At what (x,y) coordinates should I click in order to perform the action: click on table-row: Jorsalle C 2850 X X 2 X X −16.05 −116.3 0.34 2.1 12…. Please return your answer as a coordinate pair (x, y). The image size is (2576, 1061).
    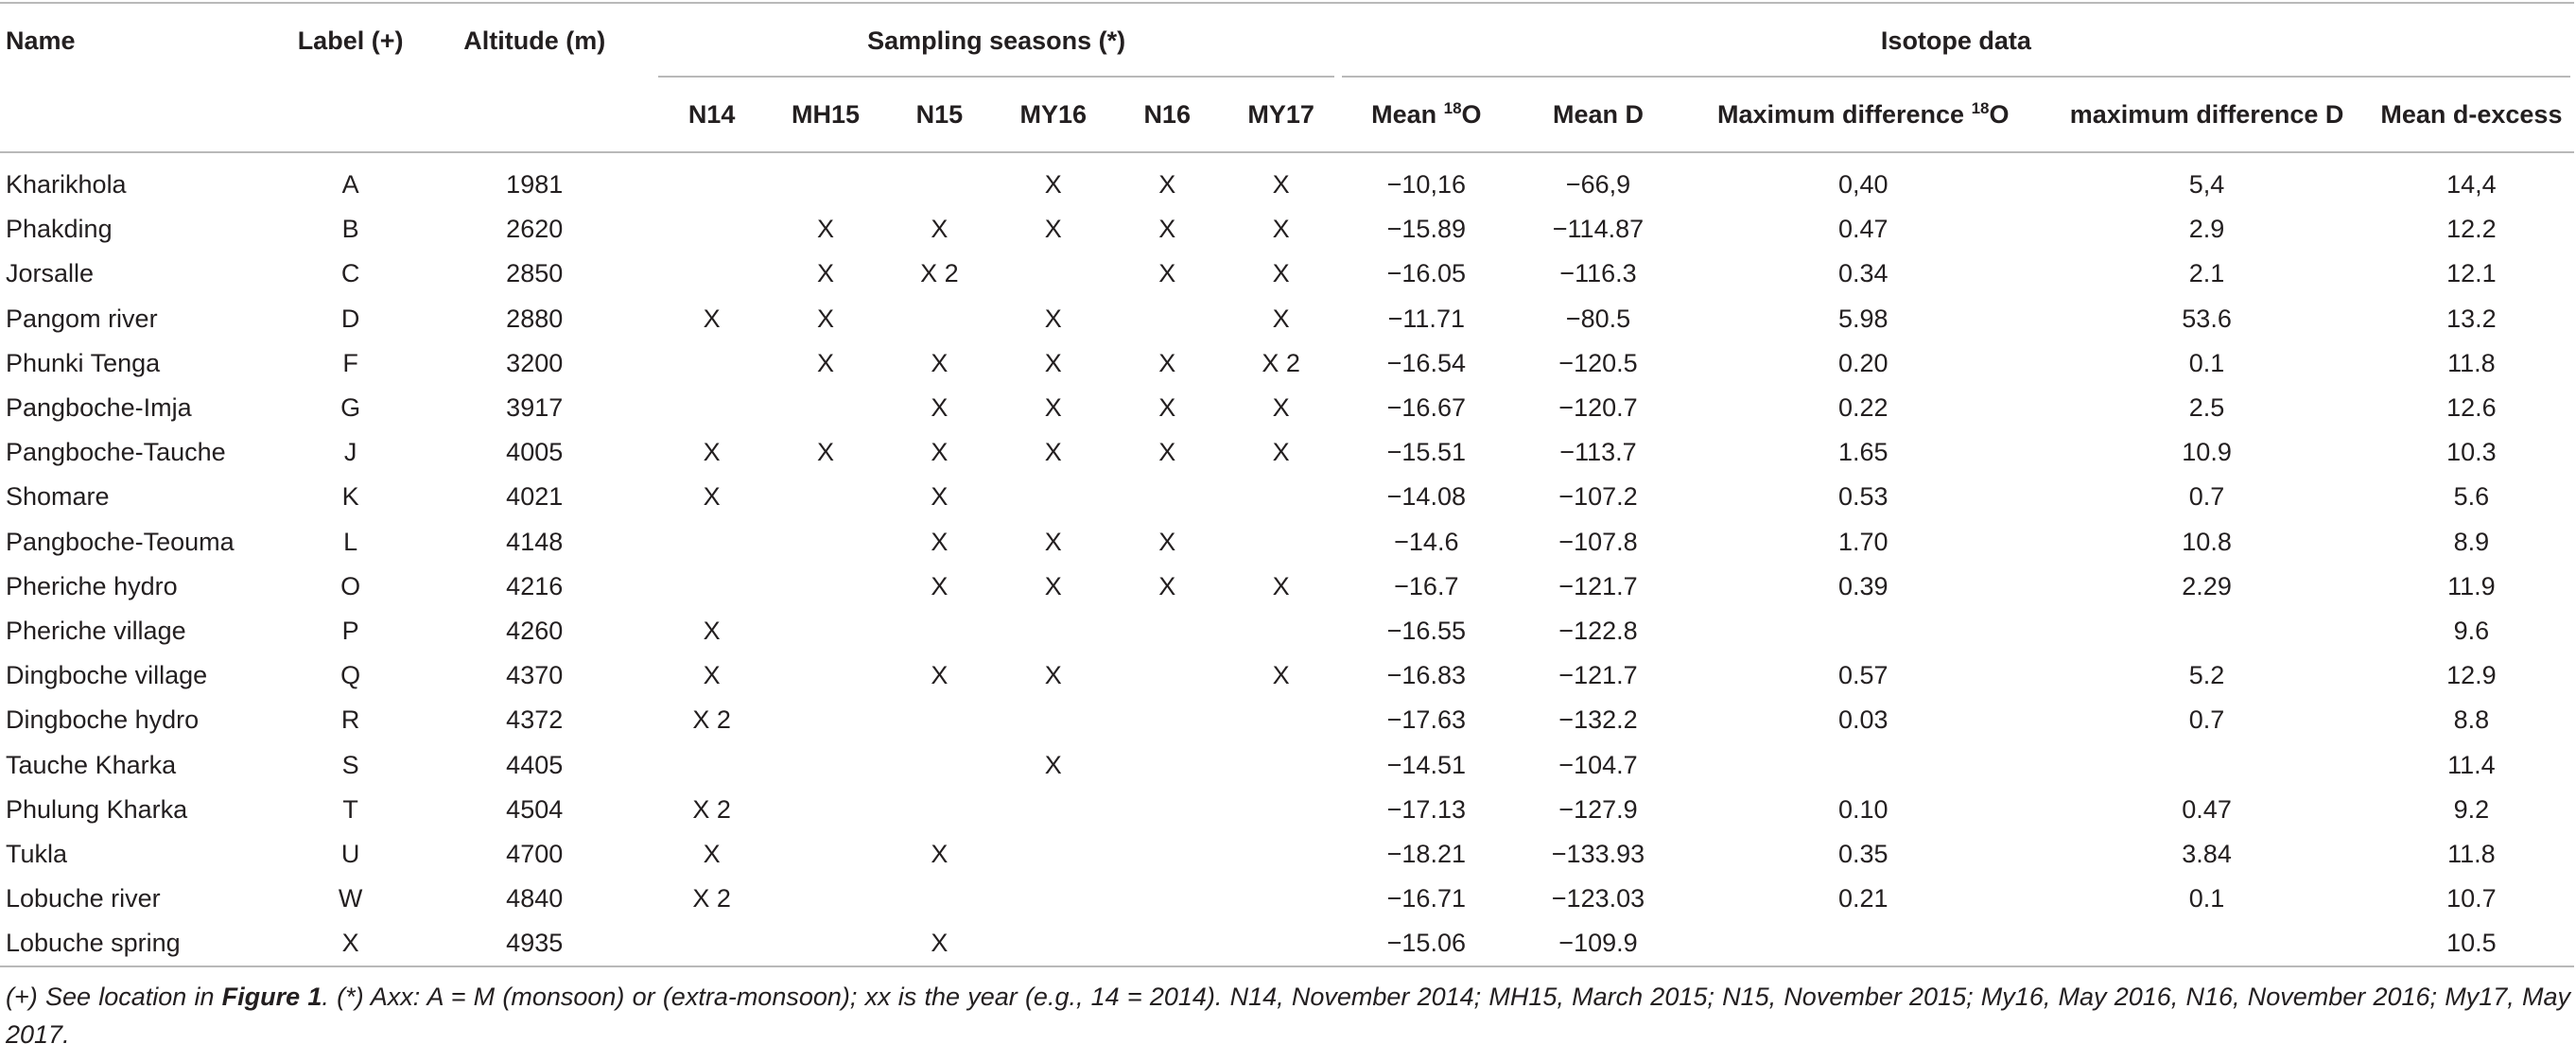
    Looking at the image, I should click on (1287, 274).